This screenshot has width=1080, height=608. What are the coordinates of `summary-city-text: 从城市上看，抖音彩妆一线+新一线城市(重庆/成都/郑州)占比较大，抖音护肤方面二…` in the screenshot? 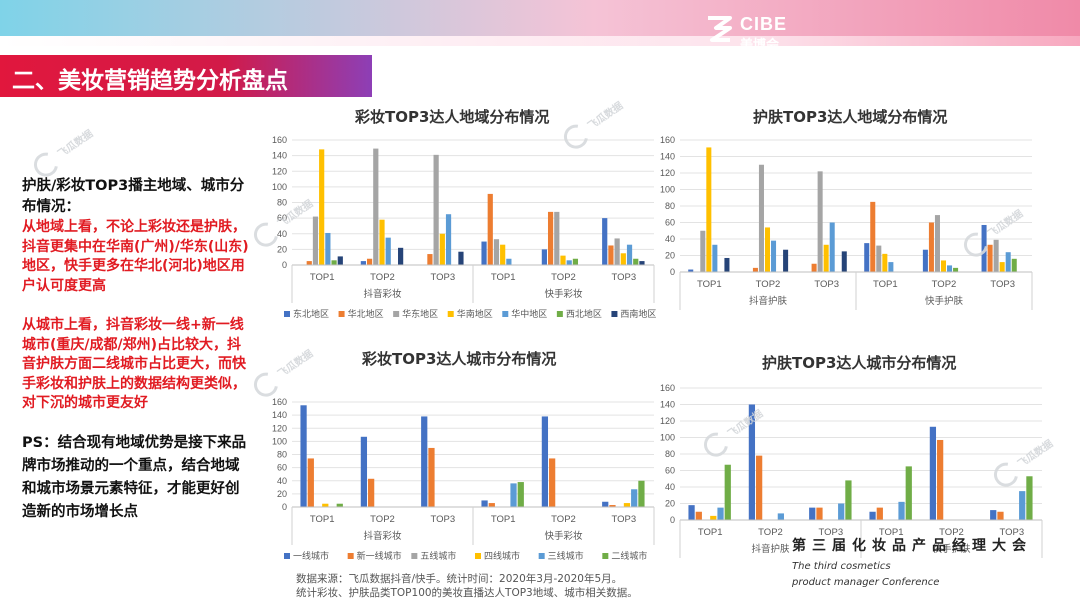 It's located at (134, 364).